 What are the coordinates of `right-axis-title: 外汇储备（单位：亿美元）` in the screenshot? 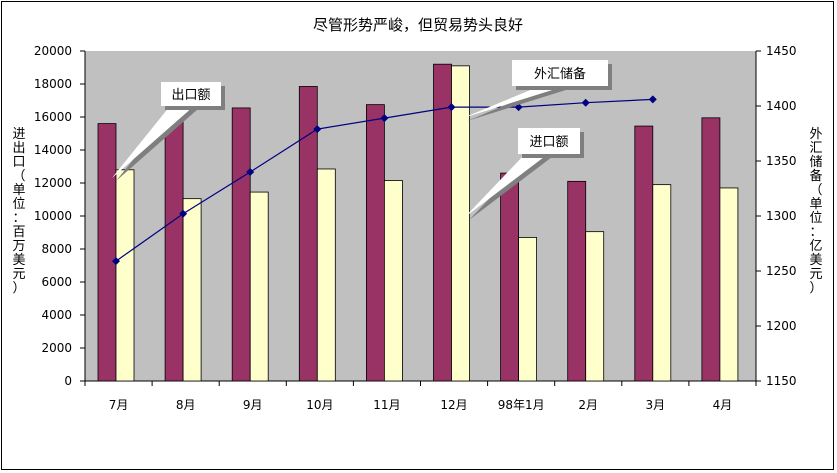 It's located at (815, 211).